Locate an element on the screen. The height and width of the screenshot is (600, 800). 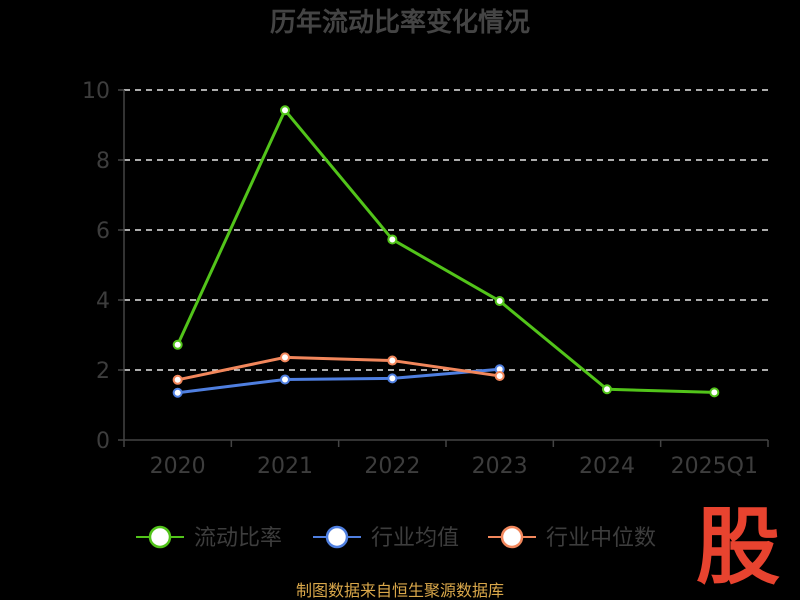
x-tick-label: 2024 is located at coordinates (607, 466).